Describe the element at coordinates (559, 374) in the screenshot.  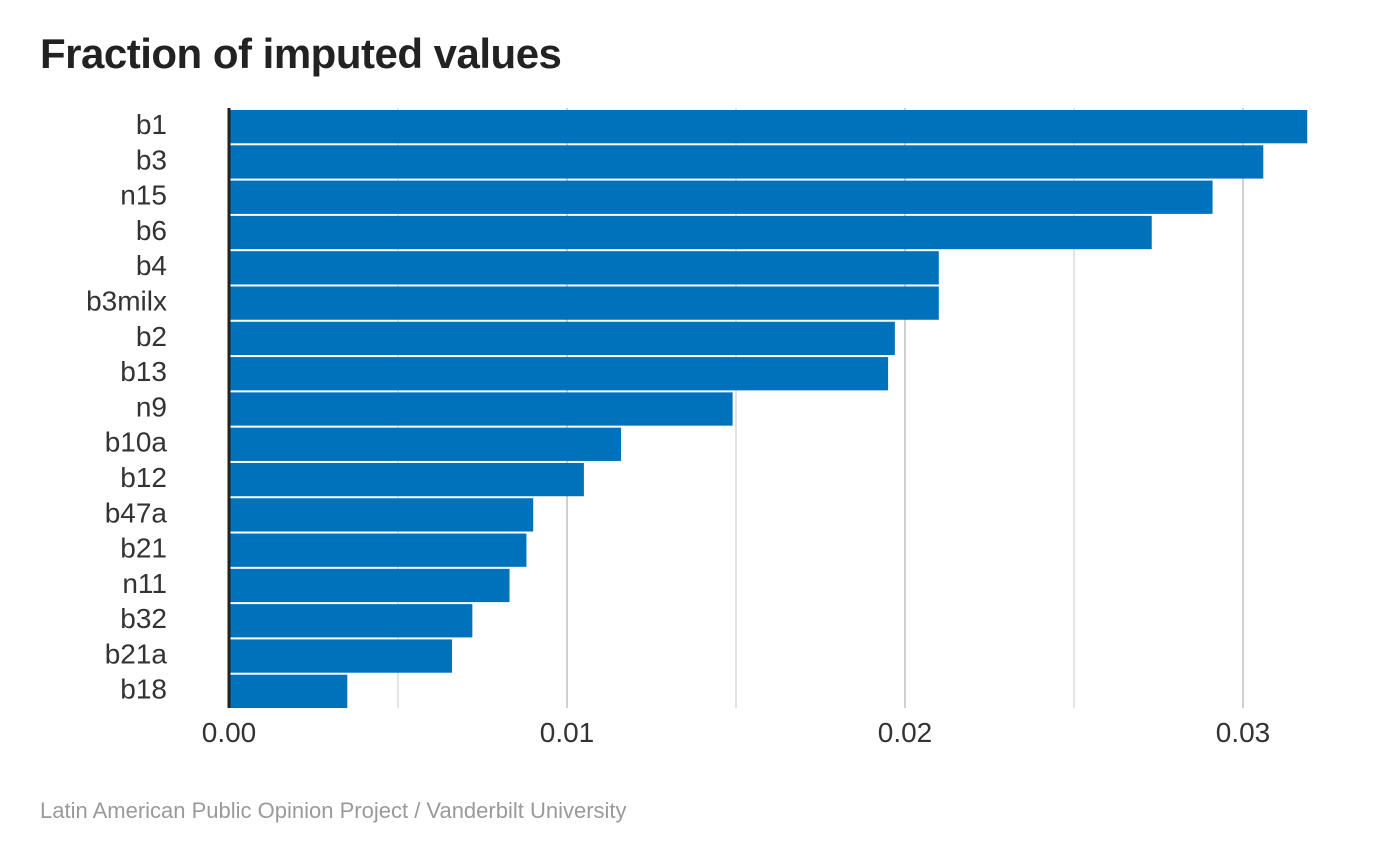
I see `bar-b13` at that location.